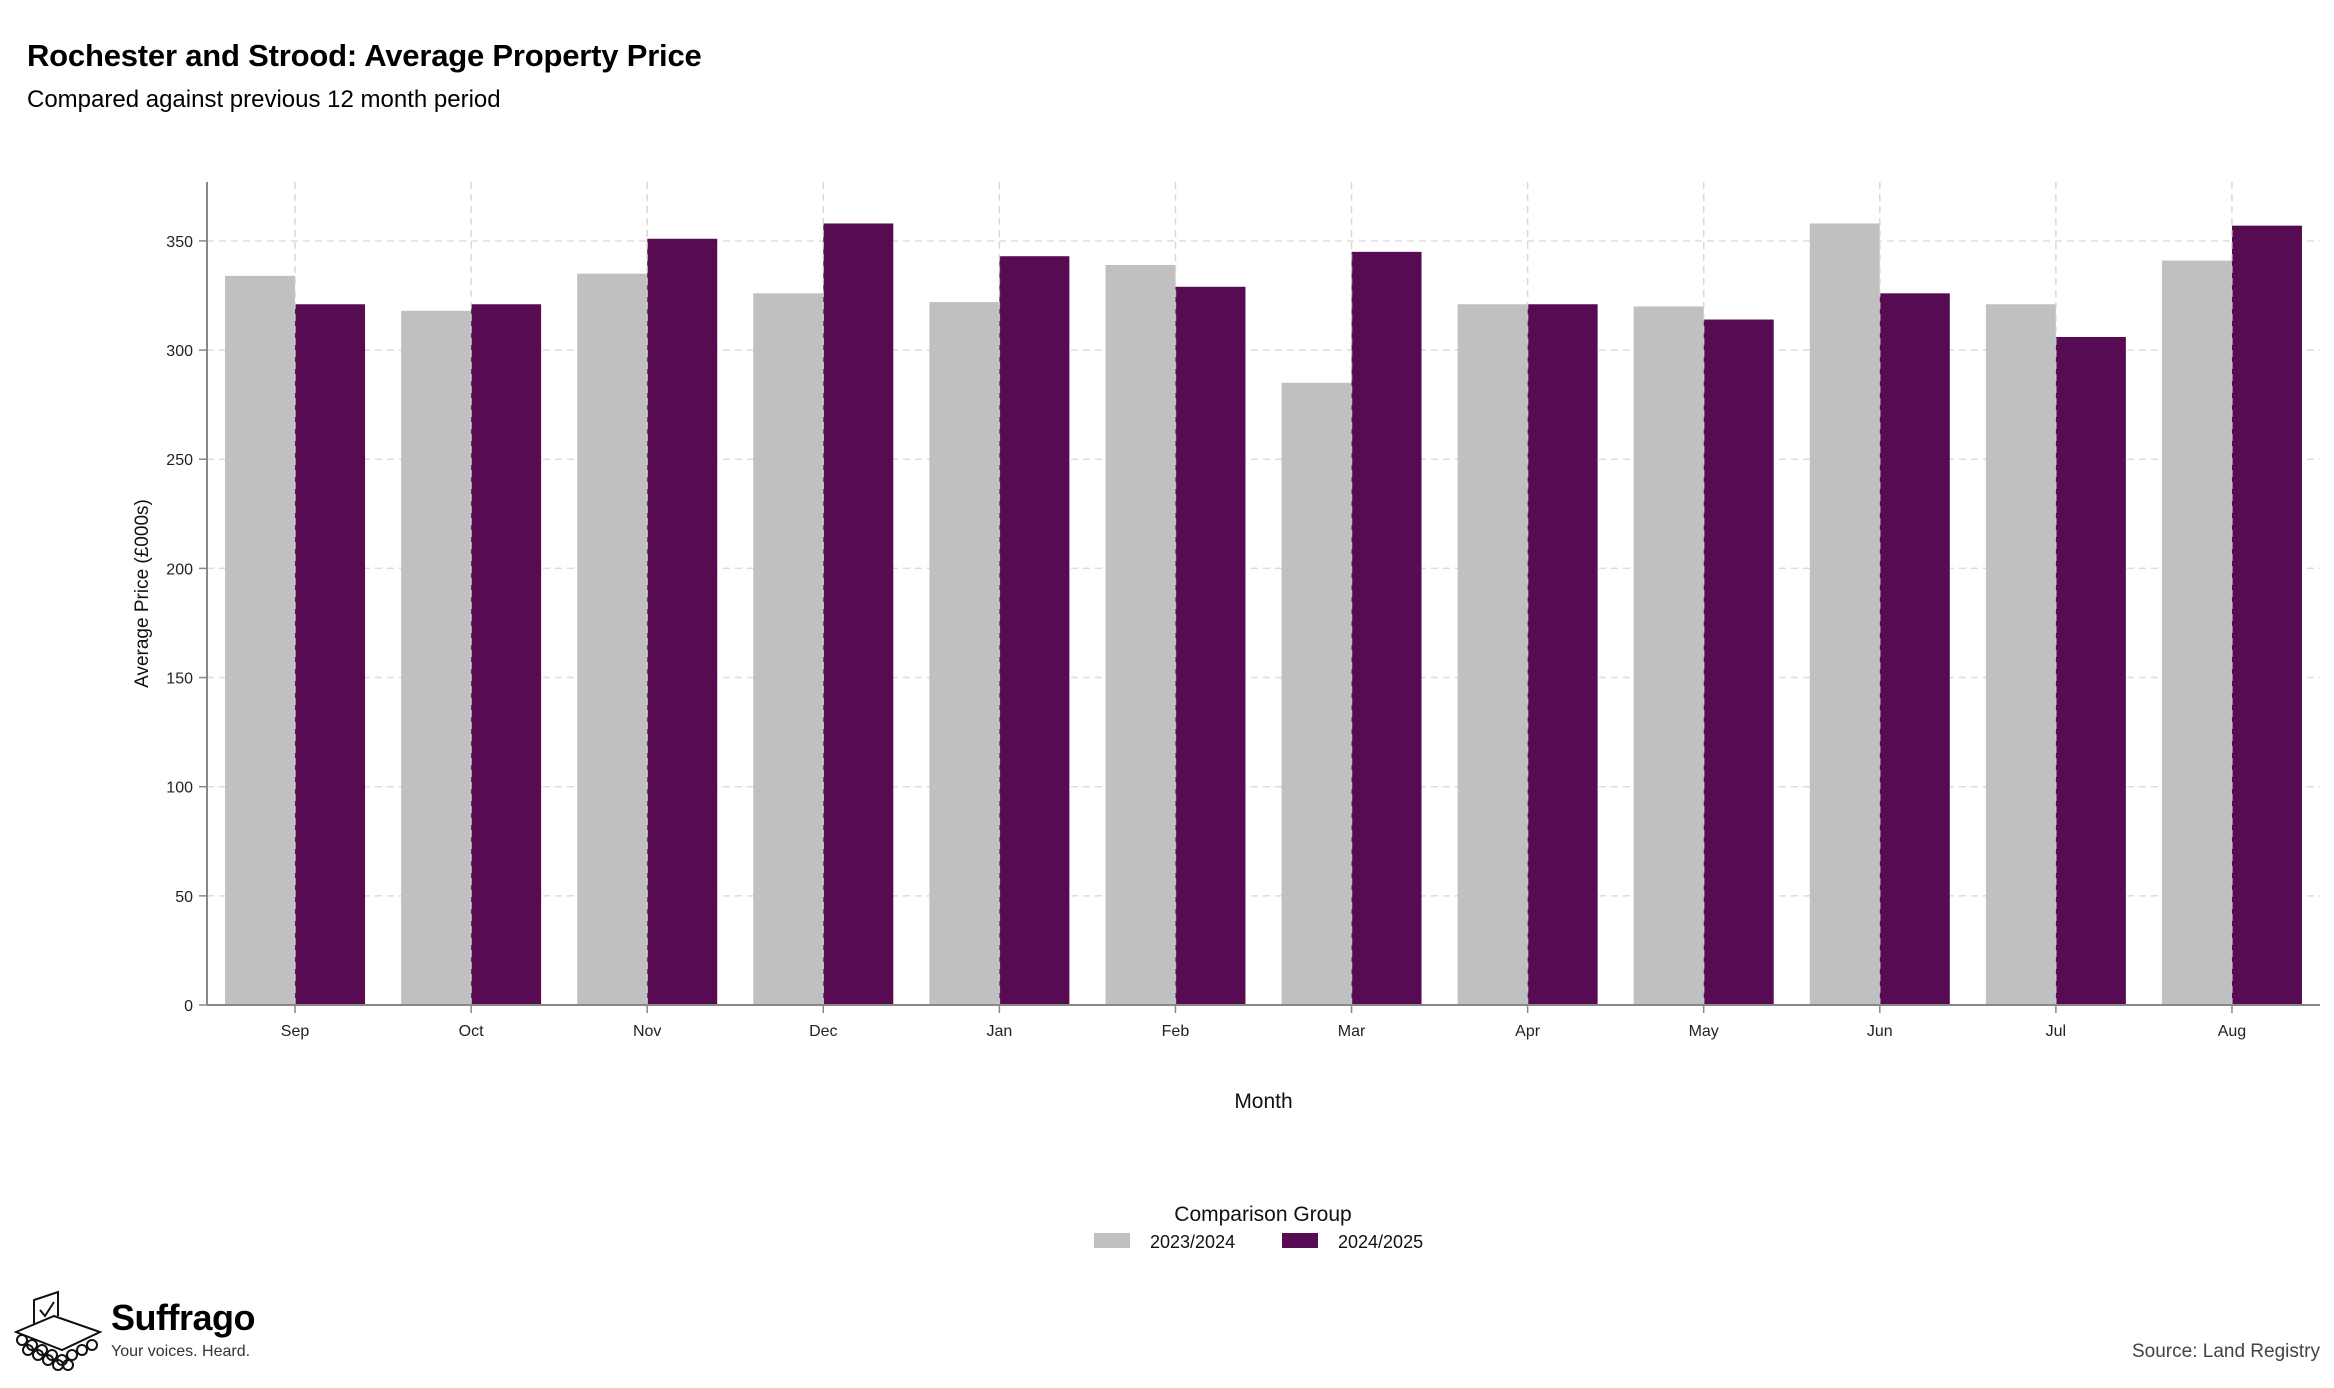  I want to click on brand-name: Suffrago, so click(183, 1317).